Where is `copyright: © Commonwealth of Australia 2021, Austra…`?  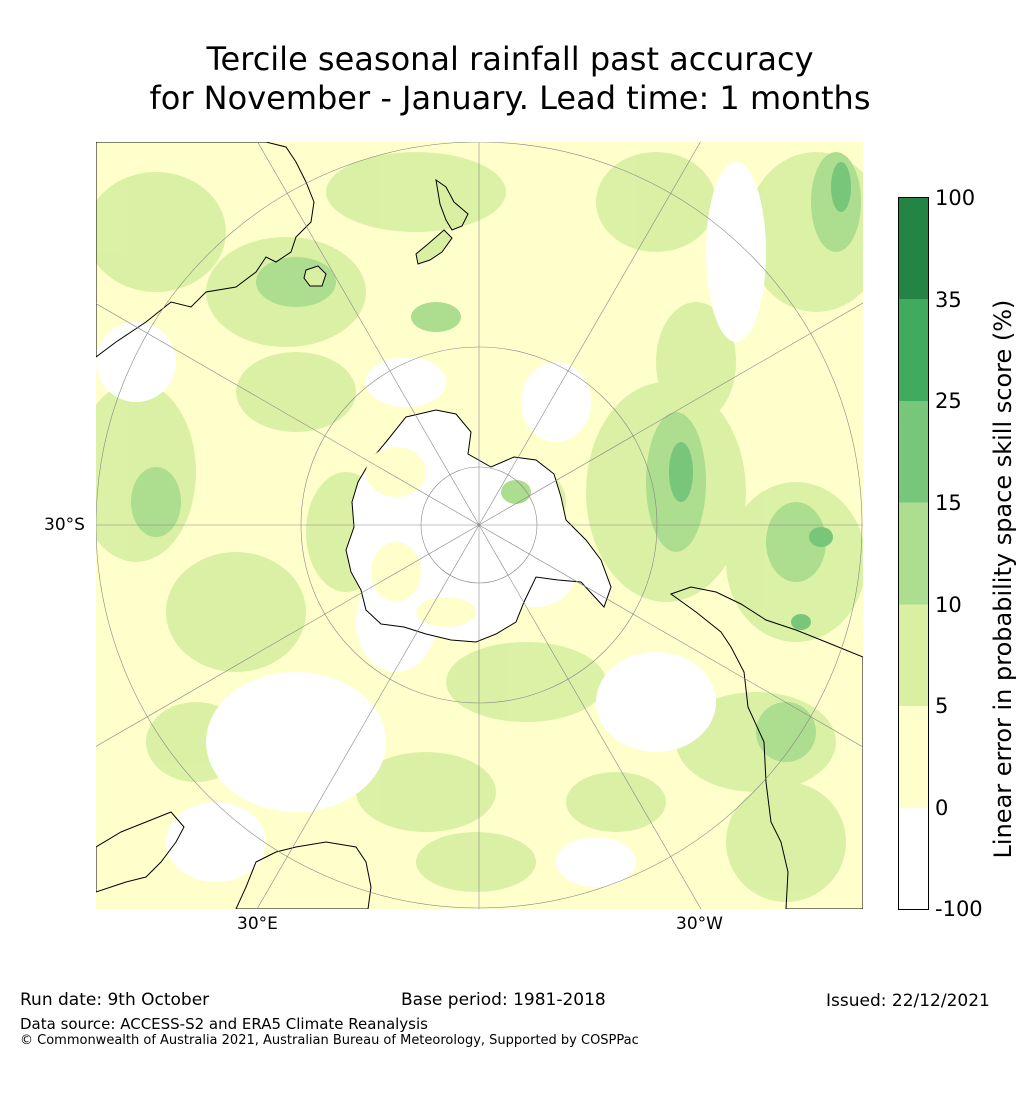 copyright: © Commonwealth of Australia 2021, Austra… is located at coordinates (329, 1040).